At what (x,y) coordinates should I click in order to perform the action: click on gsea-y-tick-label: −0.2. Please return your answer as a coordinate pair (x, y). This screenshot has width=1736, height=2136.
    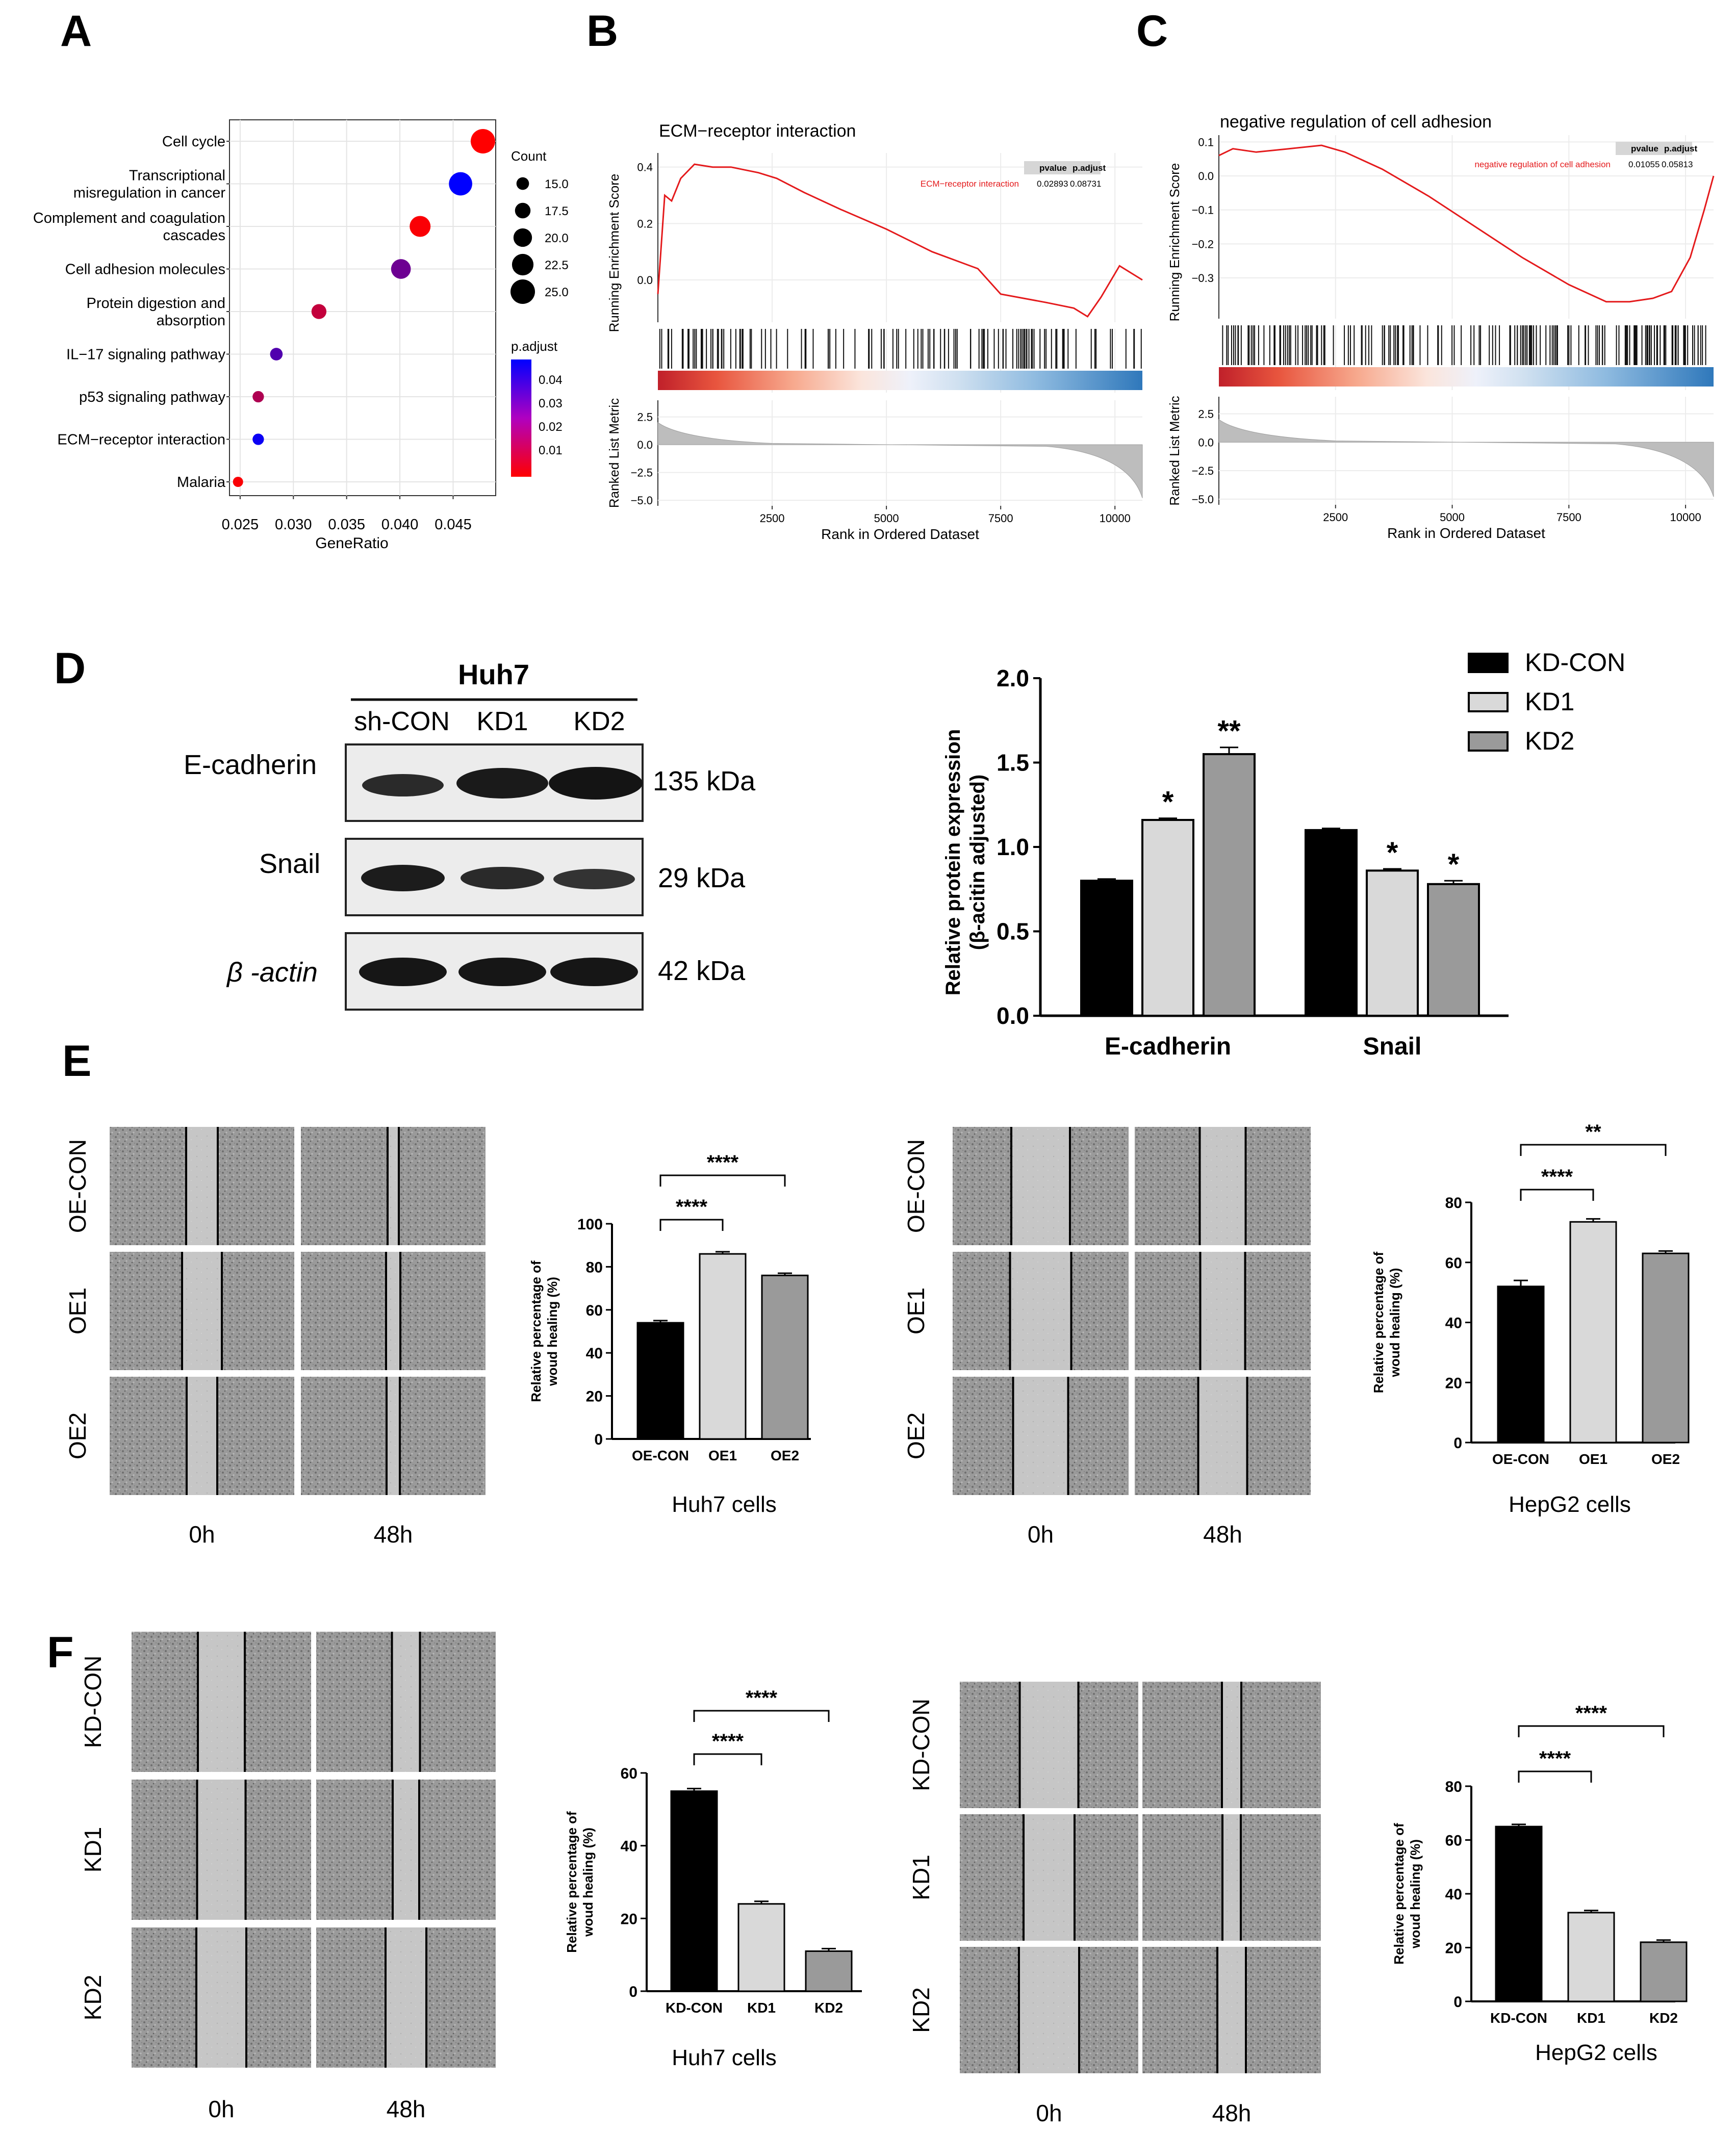
    Looking at the image, I should click on (1203, 244).